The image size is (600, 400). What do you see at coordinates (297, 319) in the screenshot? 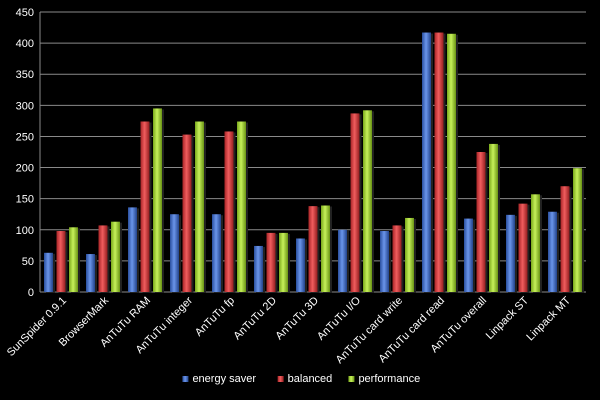
I see `x-category-label: AnTuTu 3D` at bounding box center [297, 319].